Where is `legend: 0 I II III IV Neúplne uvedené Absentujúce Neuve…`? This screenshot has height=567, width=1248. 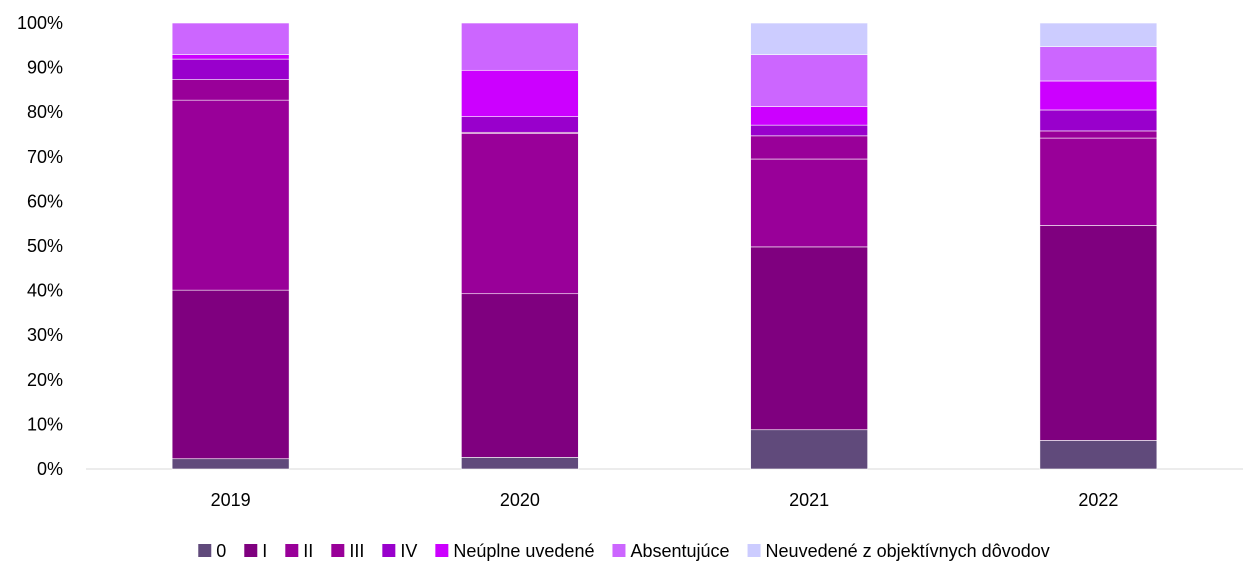
legend: 0 I II III IV Neúplne uvedené Absentujúce Neuve… is located at coordinates (624, 551).